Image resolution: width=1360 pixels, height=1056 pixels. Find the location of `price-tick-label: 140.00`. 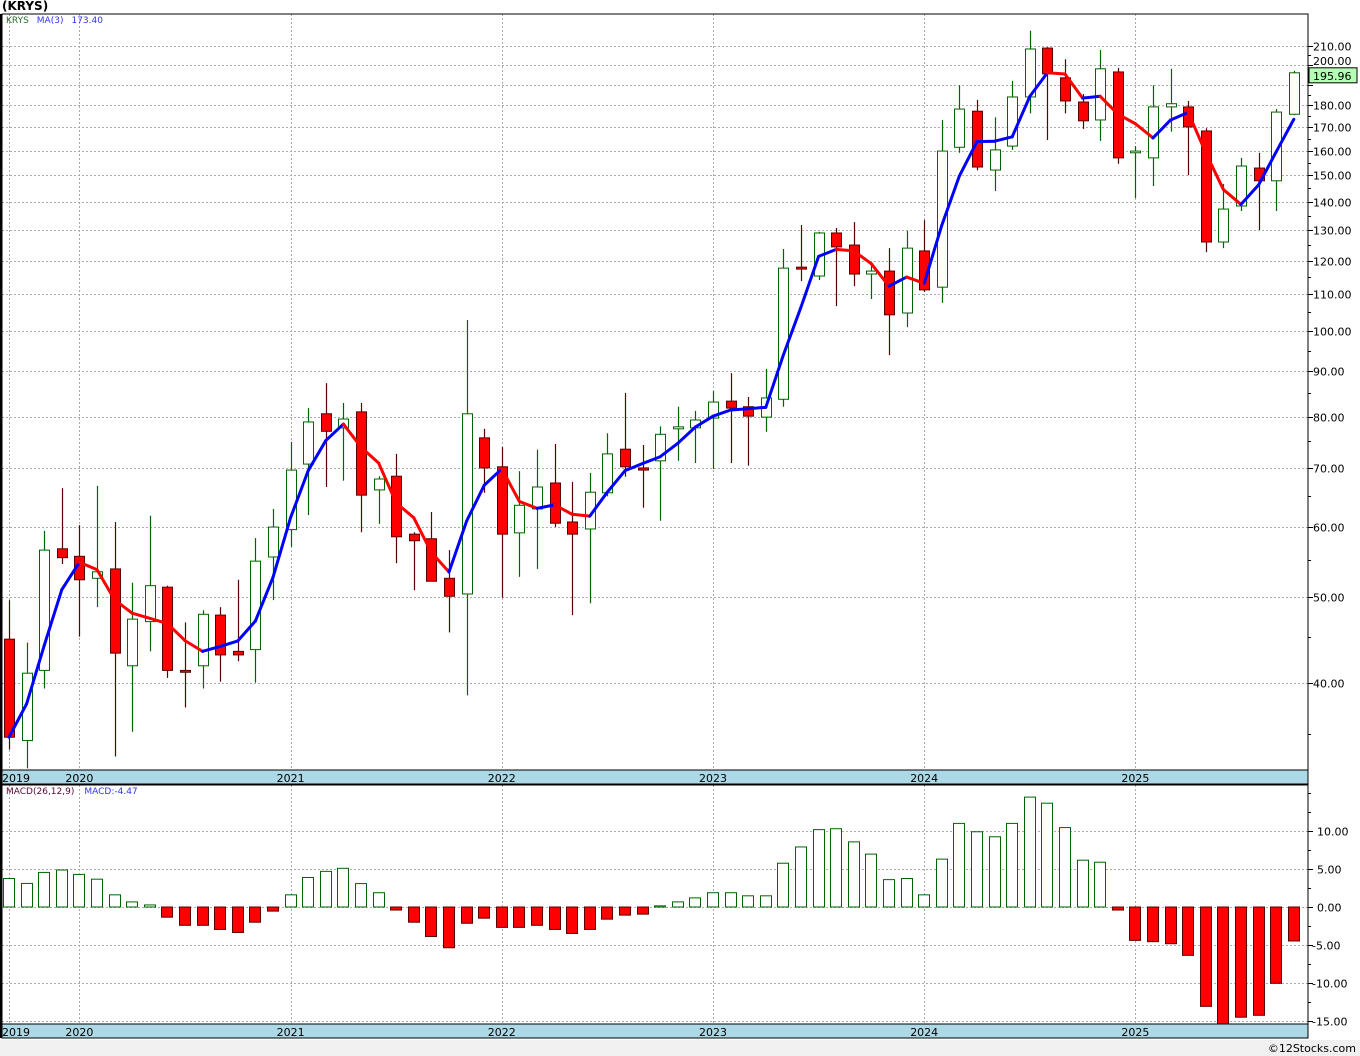

price-tick-label: 140.00 is located at coordinates (1332, 203).